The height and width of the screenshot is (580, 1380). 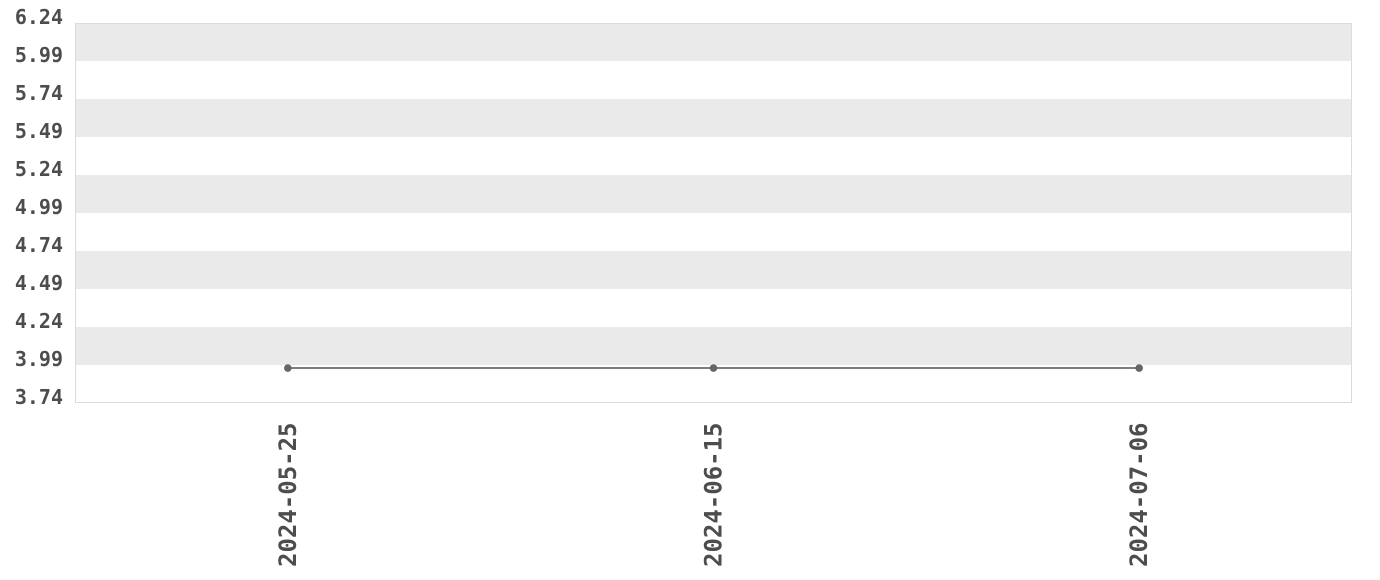 What do you see at coordinates (39, 283) in the screenshot?
I see `y-tick-label: 4.49` at bounding box center [39, 283].